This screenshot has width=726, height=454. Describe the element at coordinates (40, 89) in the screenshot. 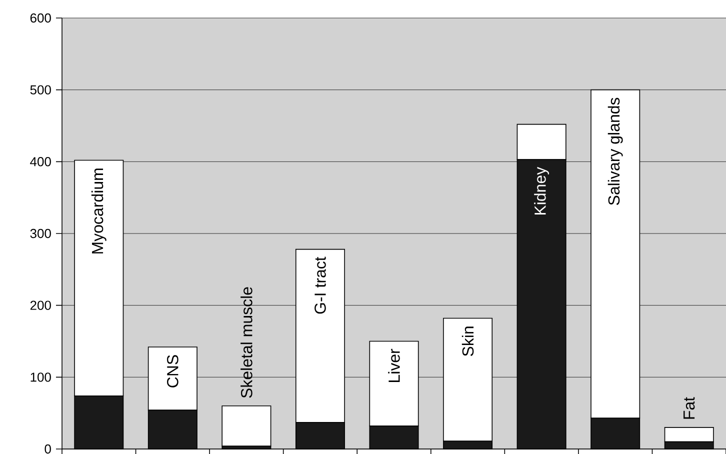

I see `y-tick-label: 500` at that location.